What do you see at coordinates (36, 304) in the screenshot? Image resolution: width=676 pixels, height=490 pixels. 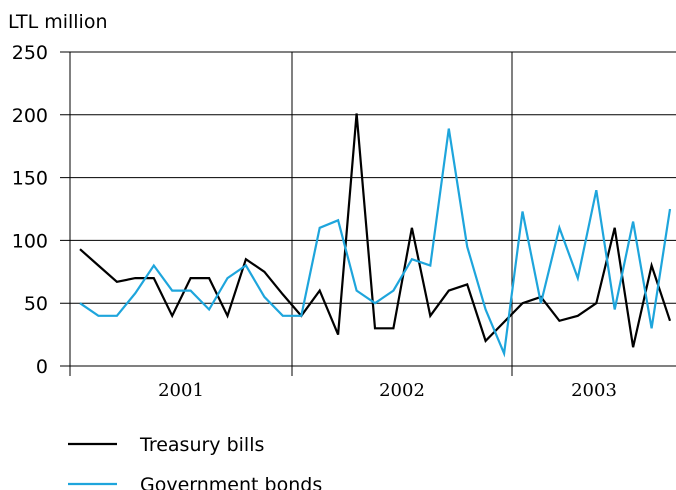 I see `y-tick-label-50: 50` at bounding box center [36, 304].